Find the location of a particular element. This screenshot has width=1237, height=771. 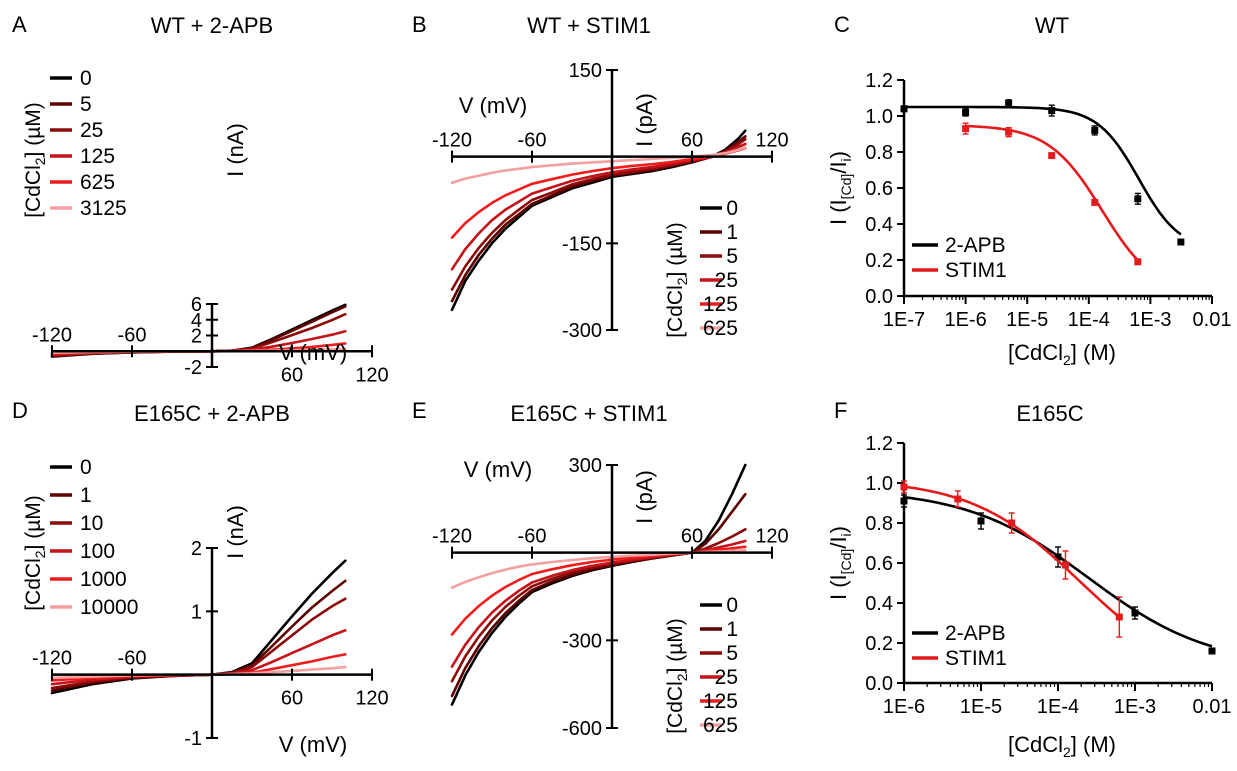

y-axis-label: I (I[Cd]/Ii) is located at coordinates (840, 563).